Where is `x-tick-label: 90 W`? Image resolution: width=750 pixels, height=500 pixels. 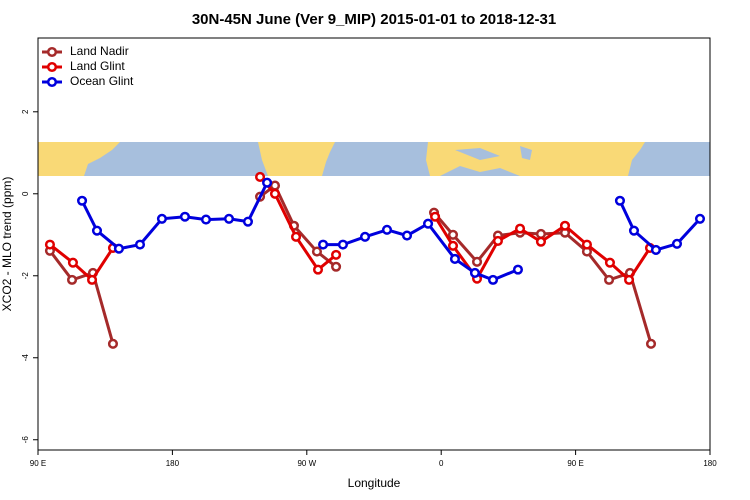
x-tick-label: 90 W is located at coordinates (306, 463).